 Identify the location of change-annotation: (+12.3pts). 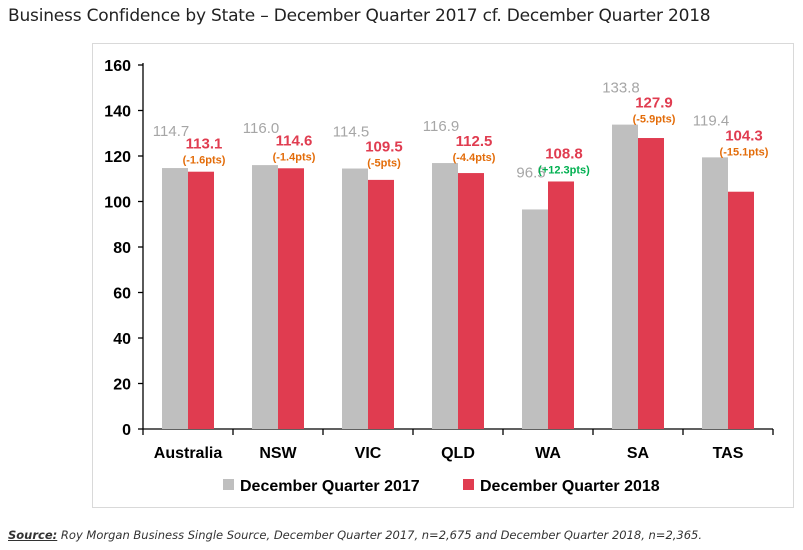
(564, 170).